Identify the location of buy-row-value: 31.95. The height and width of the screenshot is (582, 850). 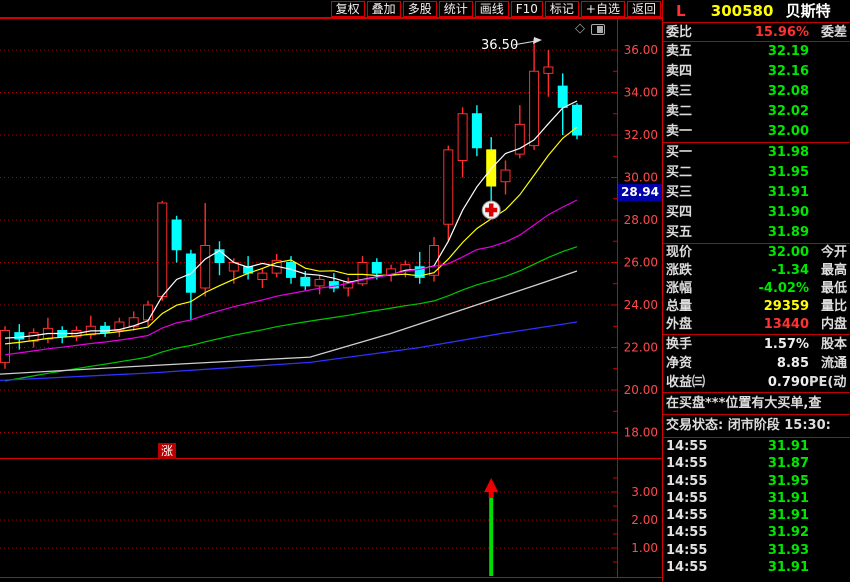
(788, 172).